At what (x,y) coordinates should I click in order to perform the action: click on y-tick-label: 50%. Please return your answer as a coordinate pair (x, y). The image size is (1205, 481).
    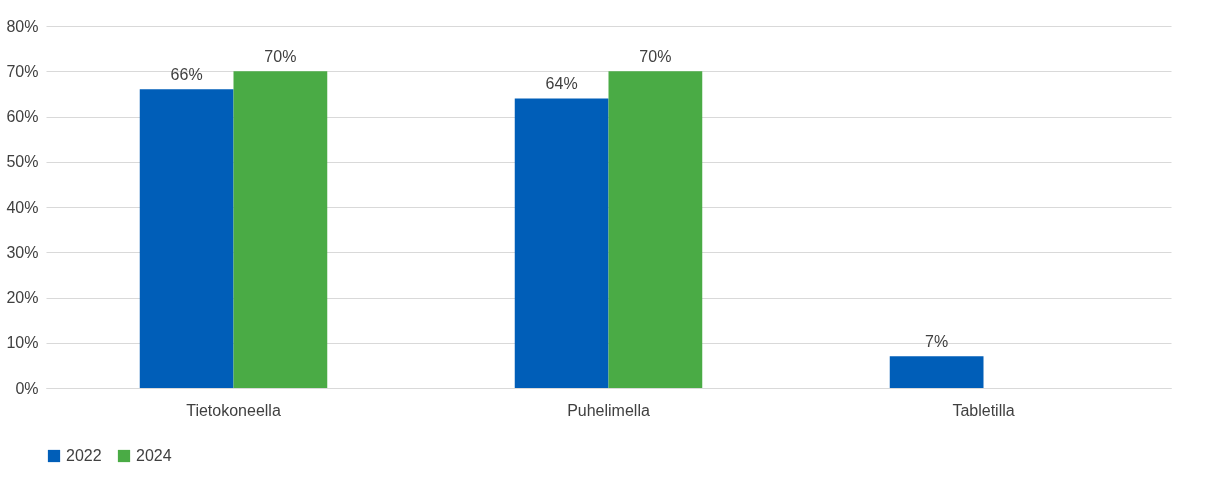
    Looking at the image, I should click on (22, 162).